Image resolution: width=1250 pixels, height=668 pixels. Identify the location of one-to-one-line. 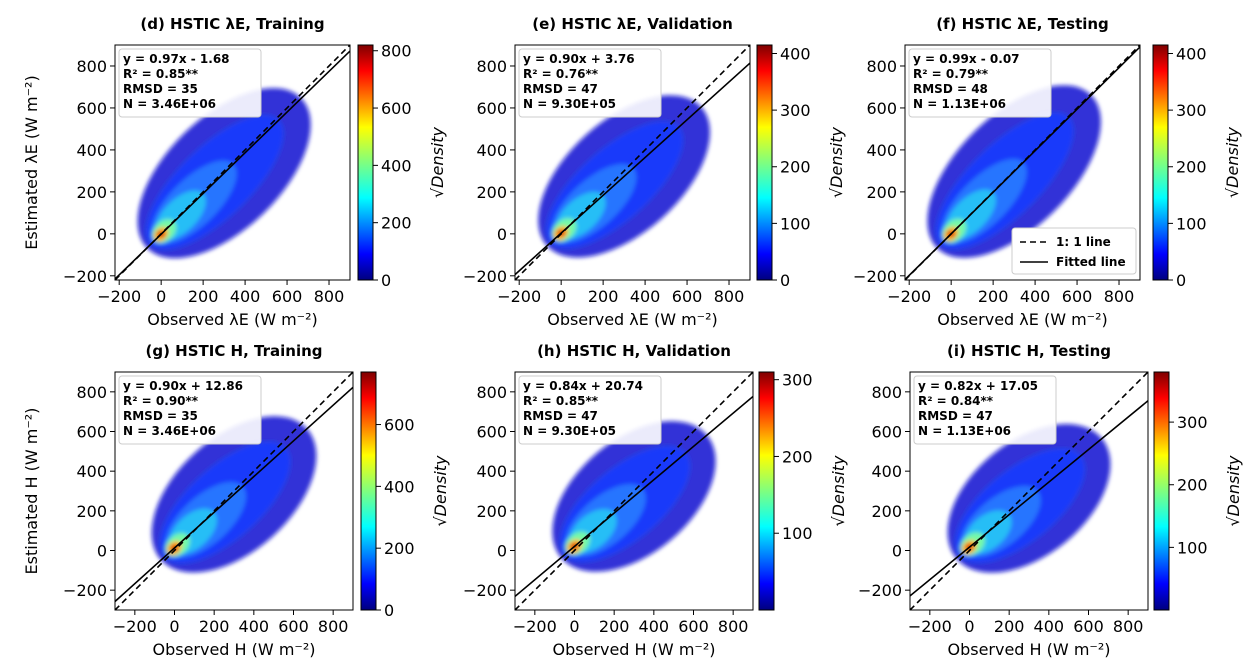
(632, 162).